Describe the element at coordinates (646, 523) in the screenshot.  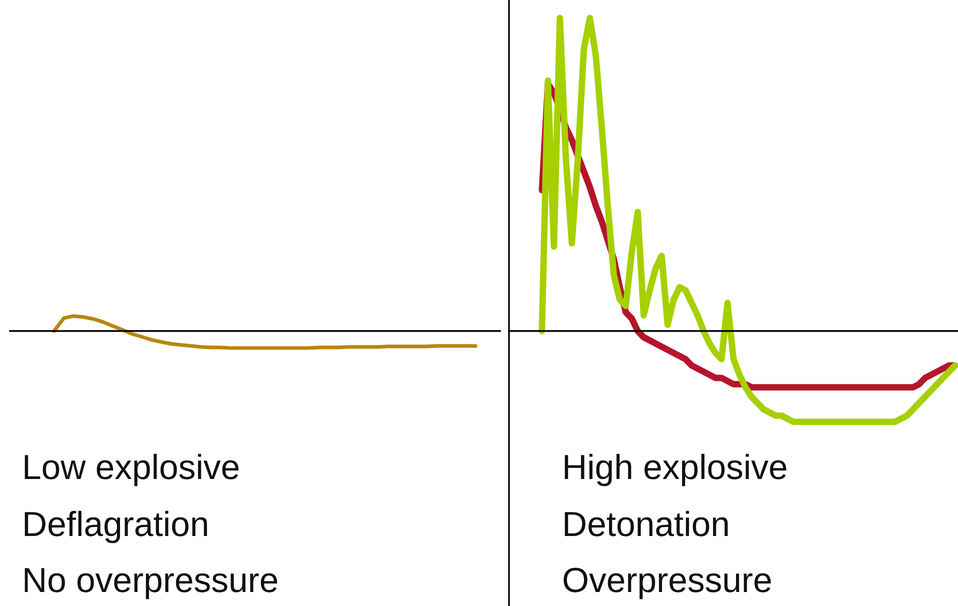
I see `text: Detonation` at that location.